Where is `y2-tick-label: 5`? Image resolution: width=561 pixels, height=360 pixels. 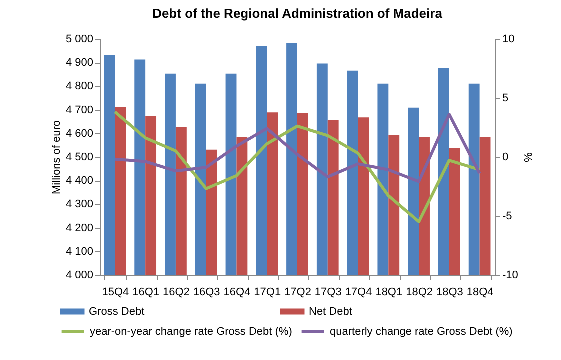
y2-tick-label: 5 is located at coordinates (505, 98).